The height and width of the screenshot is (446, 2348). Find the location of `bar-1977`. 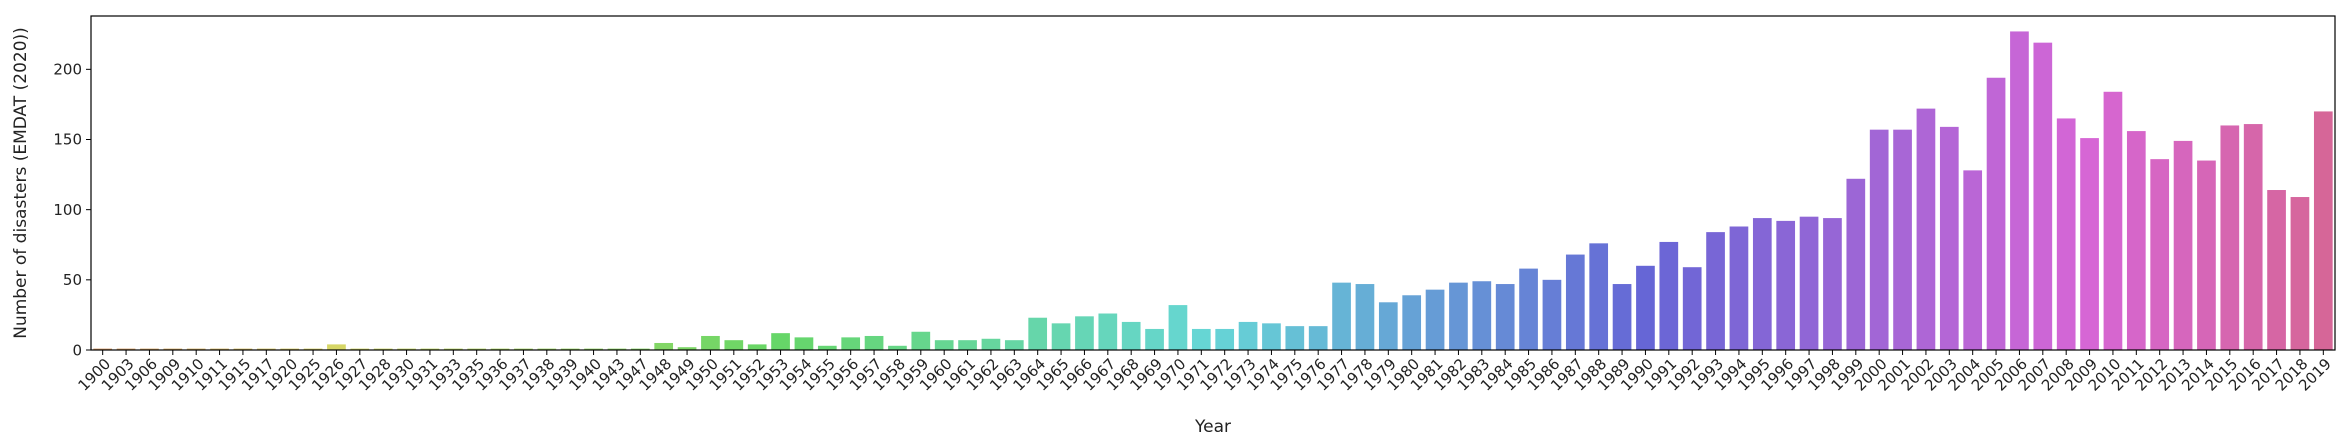

bar-1977 is located at coordinates (1341, 316).